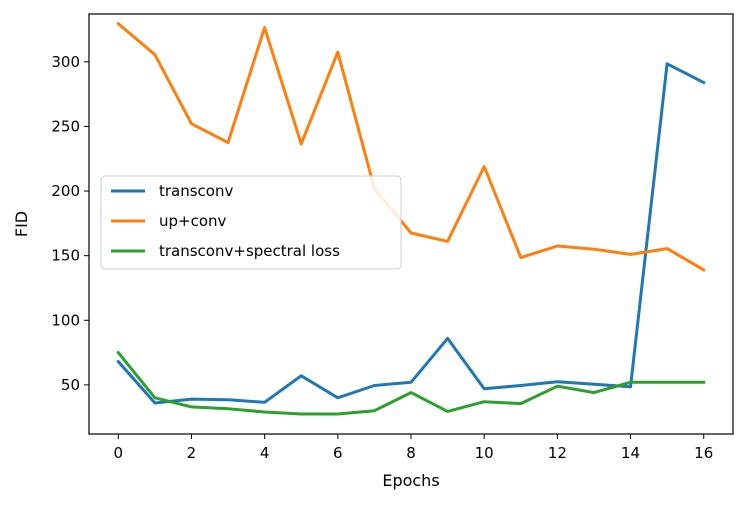  I want to click on legend-items: transconv up+conv transconv+spectral loss, so click(225, 221).